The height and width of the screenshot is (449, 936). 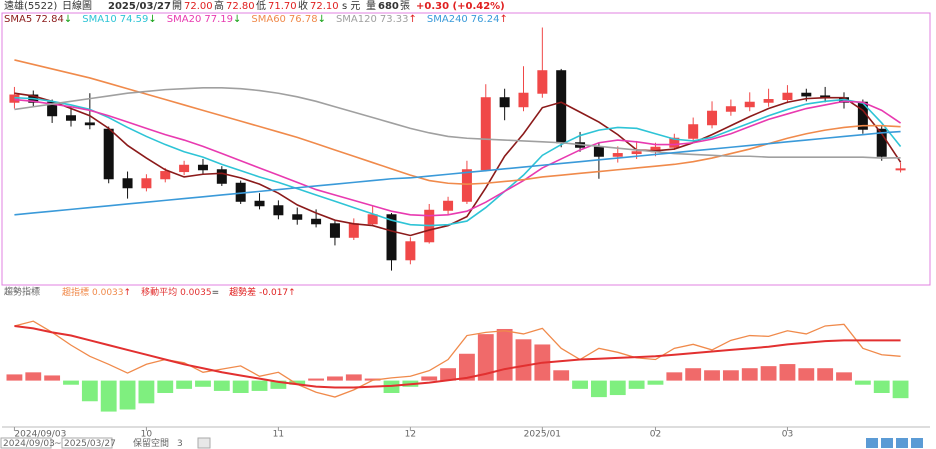 What do you see at coordinates (29, 444) in the screenshot?
I see `start-date: 2024/09/03` at bounding box center [29, 444].